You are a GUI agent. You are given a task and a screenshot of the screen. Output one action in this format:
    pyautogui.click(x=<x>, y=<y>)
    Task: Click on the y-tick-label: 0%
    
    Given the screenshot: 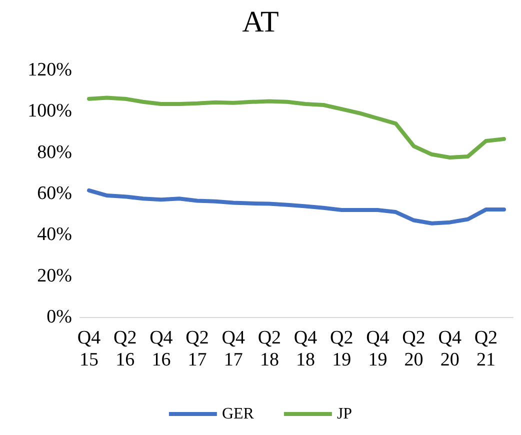 What is the action you would take?
    pyautogui.click(x=59, y=317)
    